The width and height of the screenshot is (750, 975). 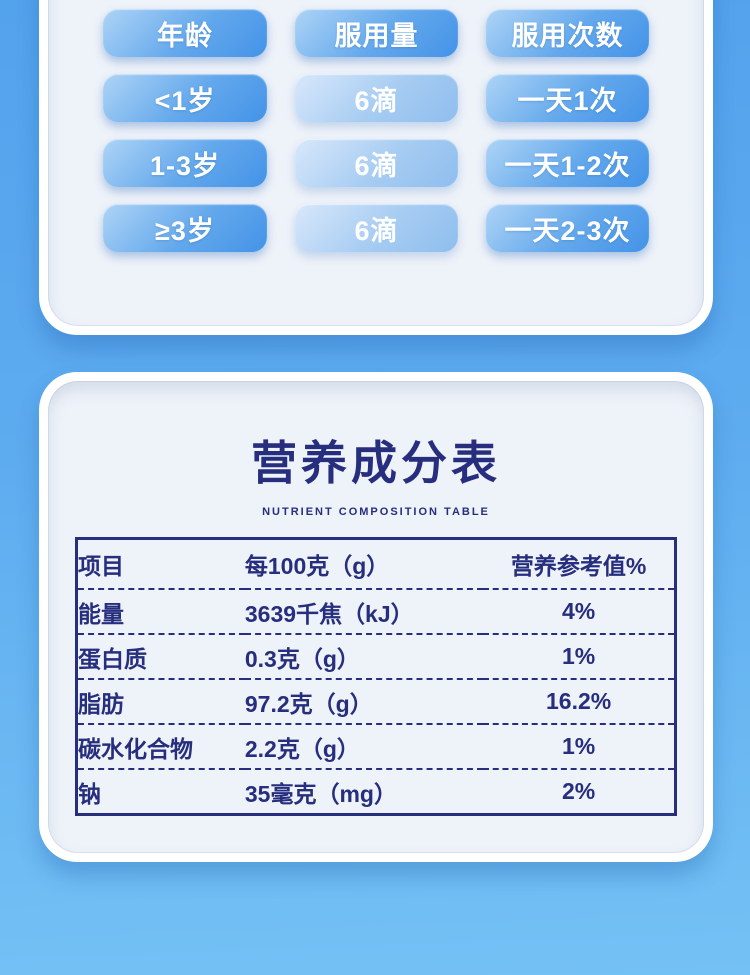 I want to click on cell-item: 能量, so click(x=160, y=611).